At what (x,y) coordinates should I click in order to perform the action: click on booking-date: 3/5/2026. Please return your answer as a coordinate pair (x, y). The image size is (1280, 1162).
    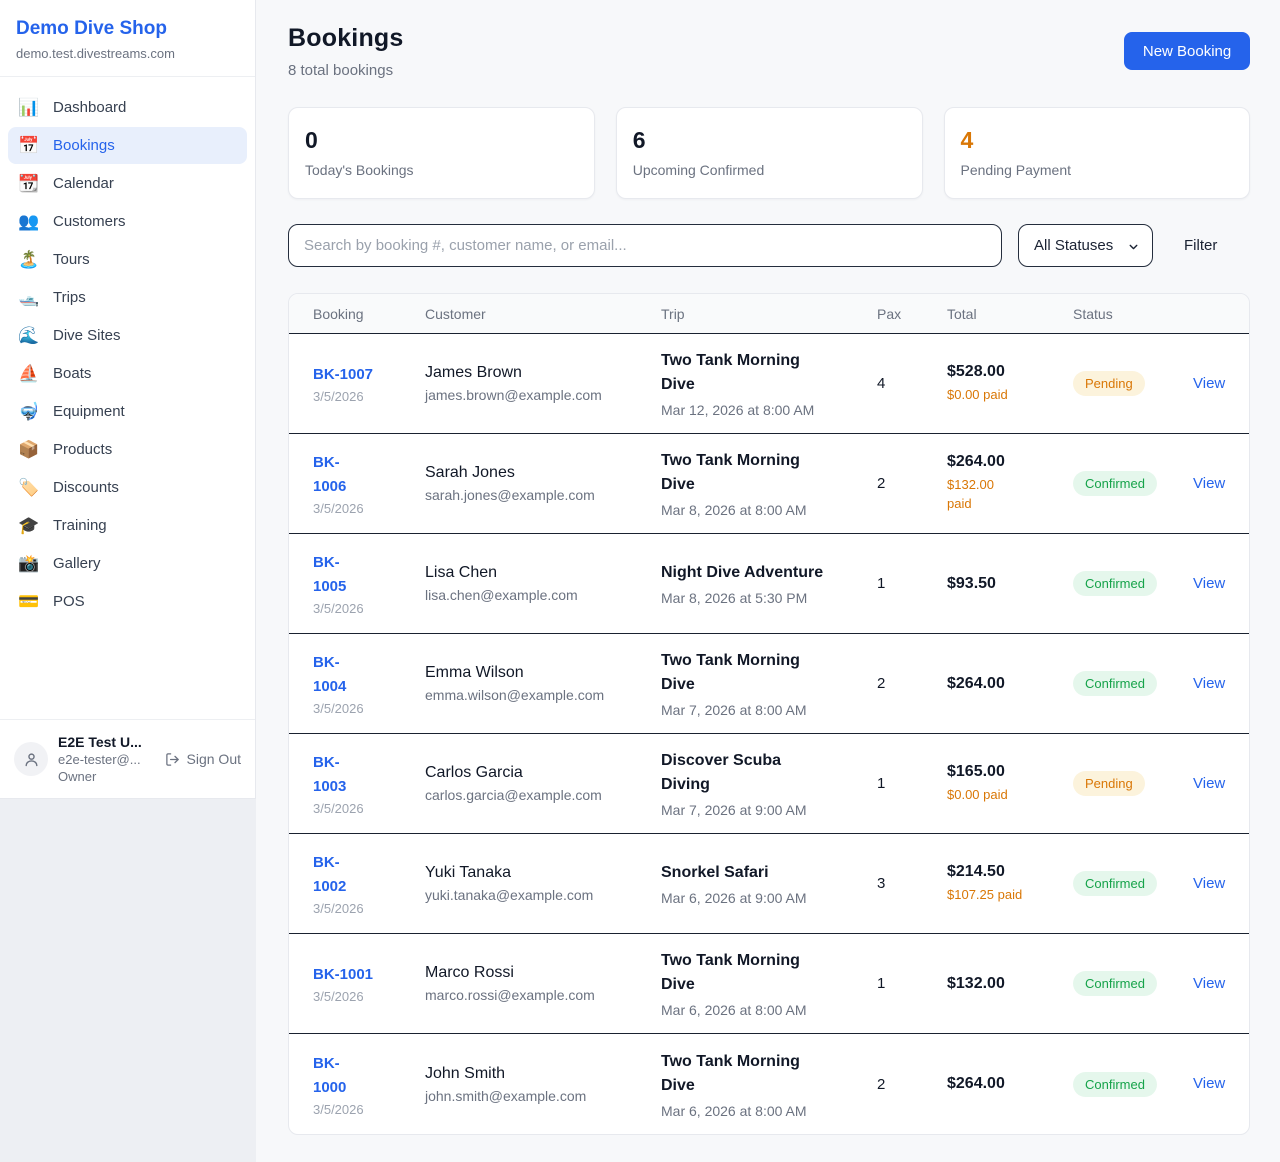
    Looking at the image, I should click on (338, 608).